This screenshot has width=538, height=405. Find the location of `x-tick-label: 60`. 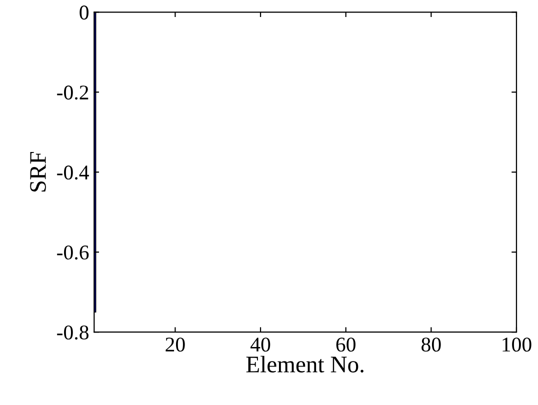

x-tick-label: 60 is located at coordinates (346, 345).